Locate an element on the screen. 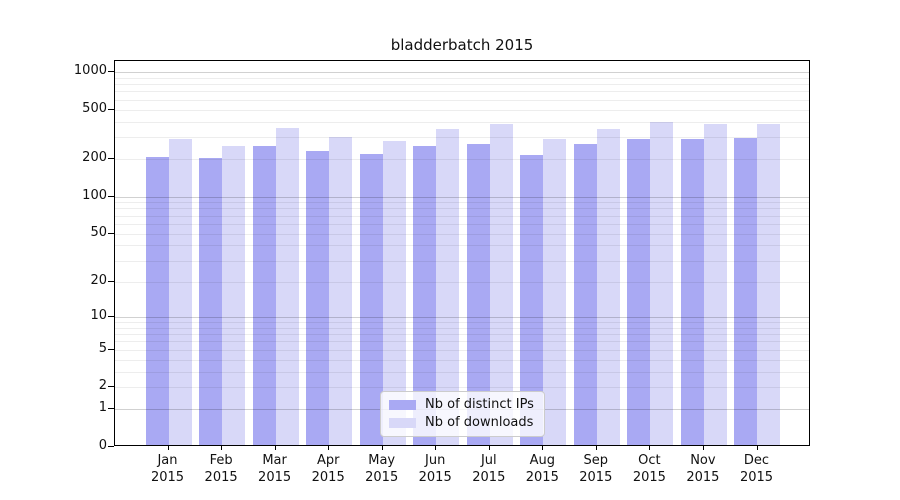  bar-downloads-jun is located at coordinates (448, 287).